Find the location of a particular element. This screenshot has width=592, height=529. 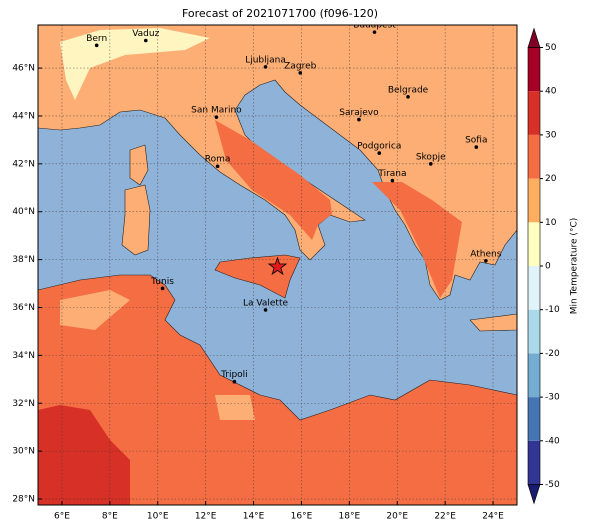

sardinia is located at coordinates (136, 220).